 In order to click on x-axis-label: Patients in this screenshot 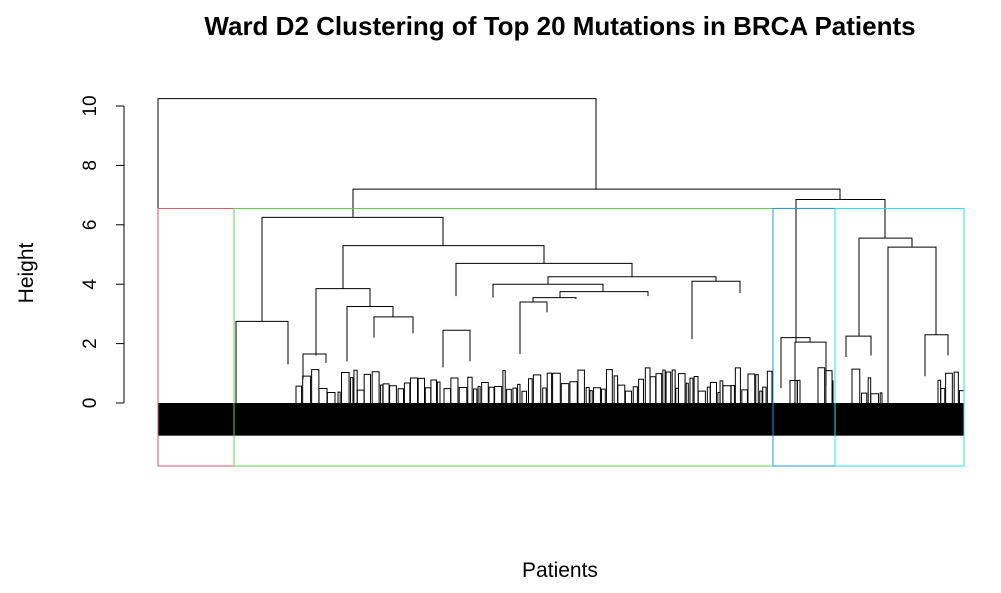, I will do `click(560, 570)`.